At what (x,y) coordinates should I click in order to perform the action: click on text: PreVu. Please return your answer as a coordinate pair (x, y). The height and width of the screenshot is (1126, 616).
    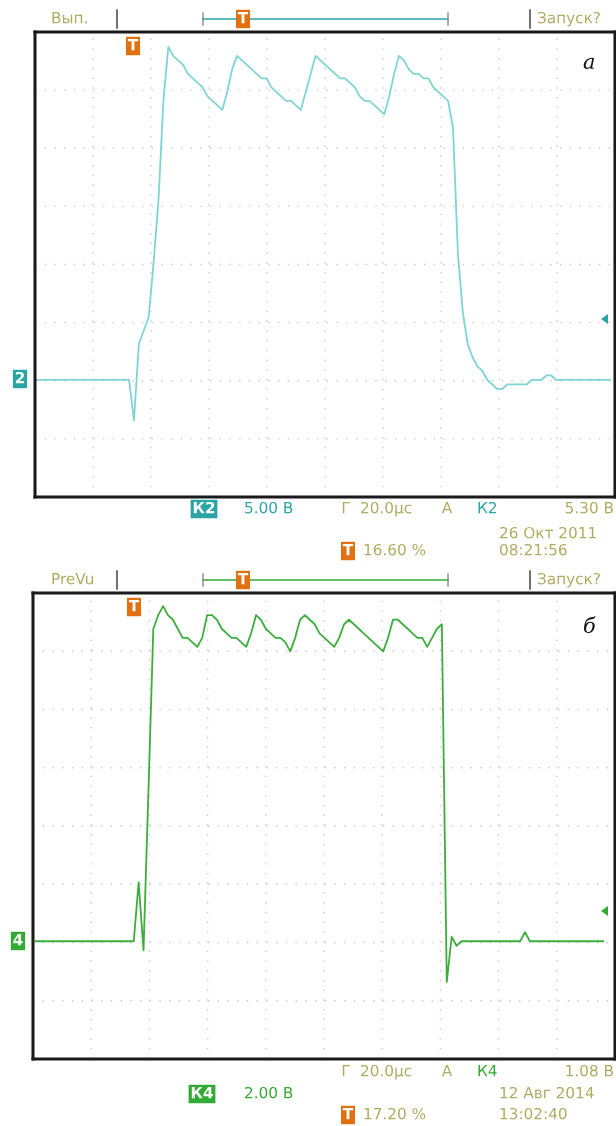
    Looking at the image, I should click on (72, 579).